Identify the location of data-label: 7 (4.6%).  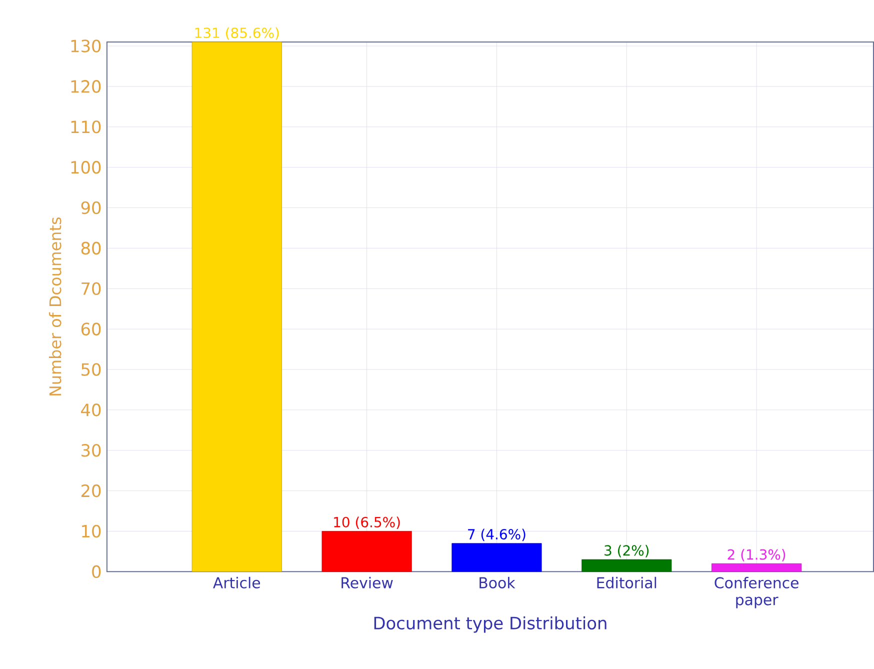
(497, 535).